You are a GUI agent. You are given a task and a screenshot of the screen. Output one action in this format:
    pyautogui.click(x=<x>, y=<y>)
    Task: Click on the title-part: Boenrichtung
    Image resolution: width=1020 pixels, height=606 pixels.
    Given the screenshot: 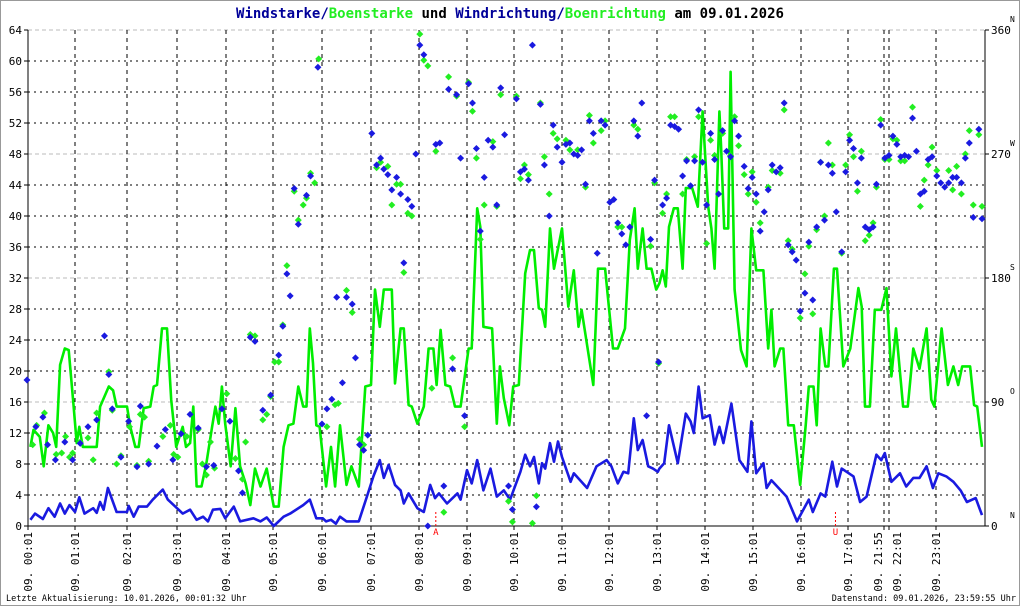 What is the action you would take?
    pyautogui.click(x=615, y=14)
    